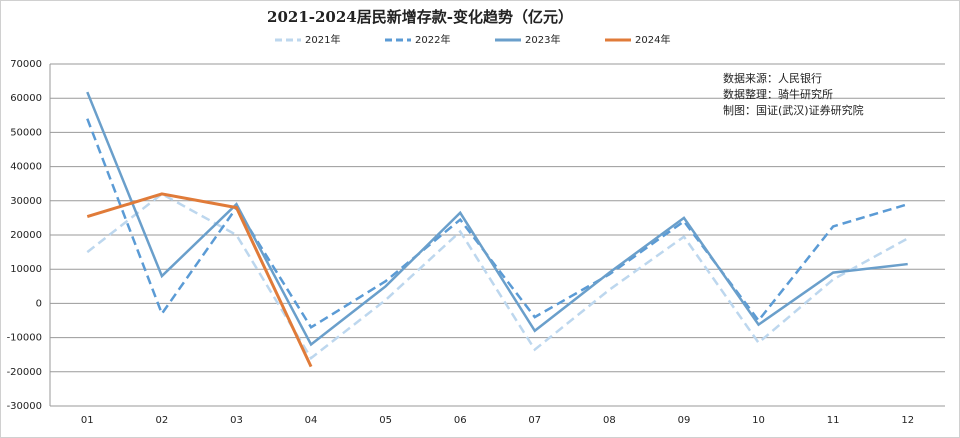 The width and height of the screenshot is (960, 438). What do you see at coordinates (26, 167) in the screenshot?
I see `y-tick-label: 40000` at bounding box center [26, 167].